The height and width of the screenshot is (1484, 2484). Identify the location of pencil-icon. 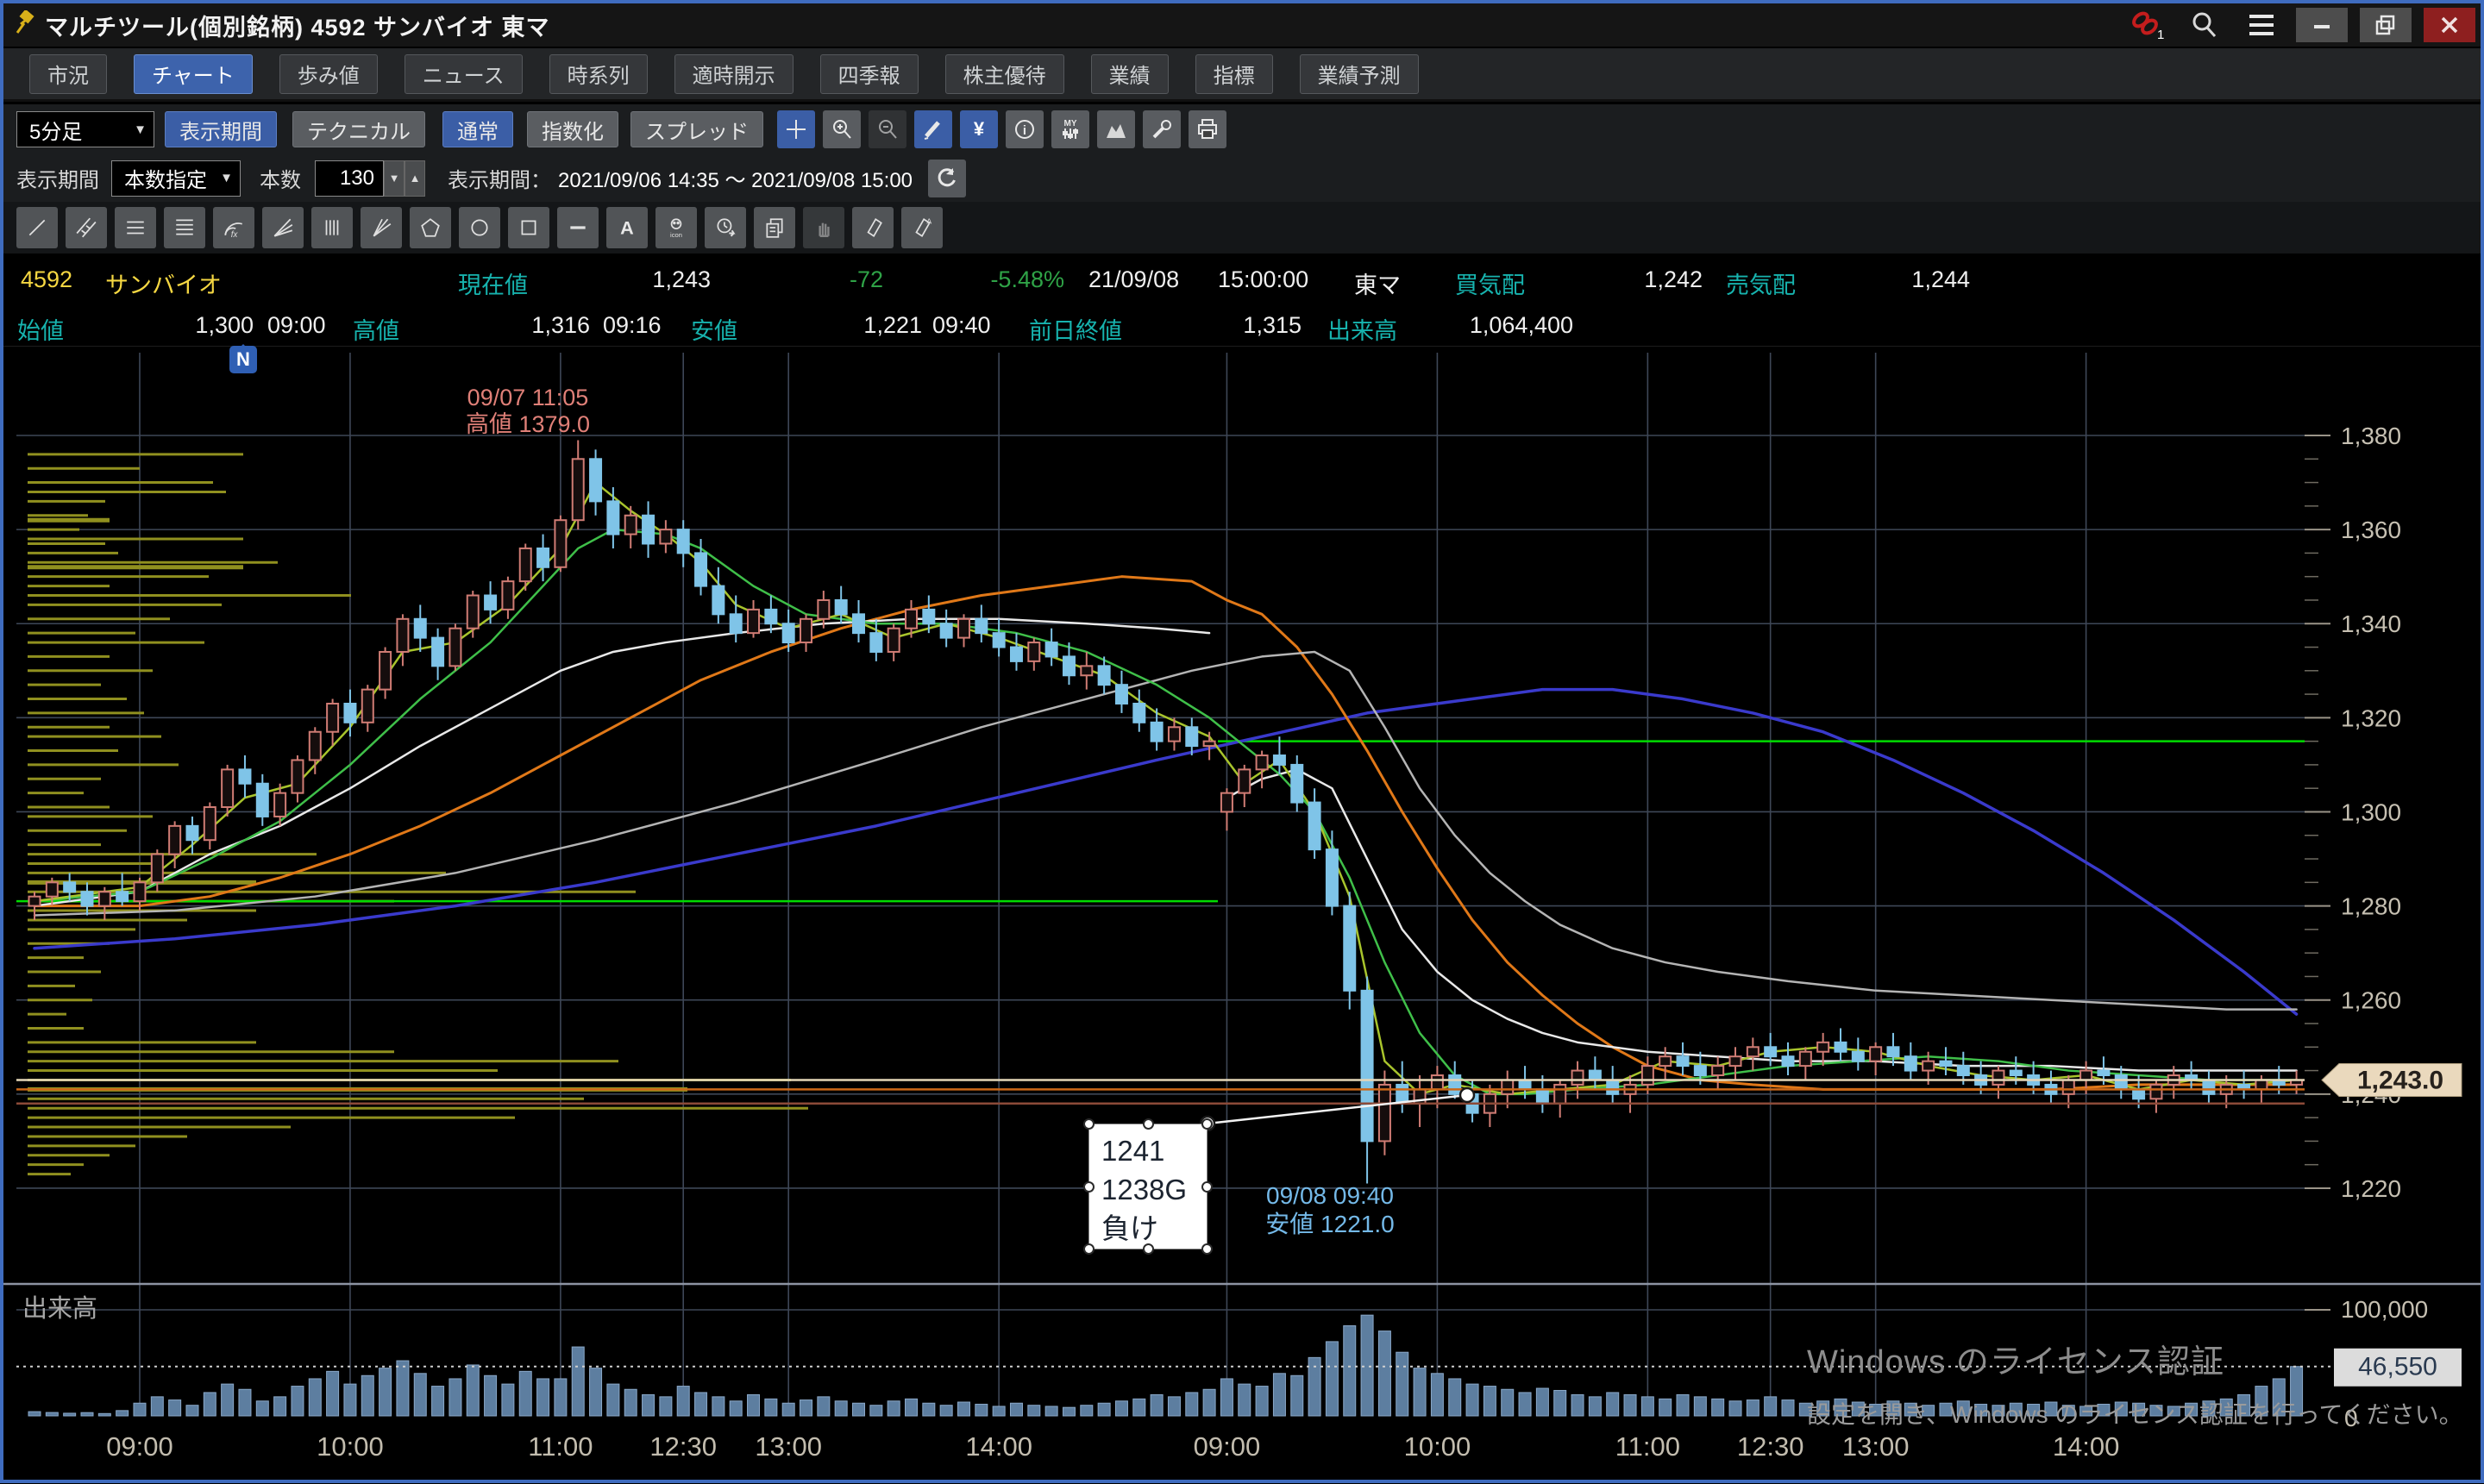
(933, 129).